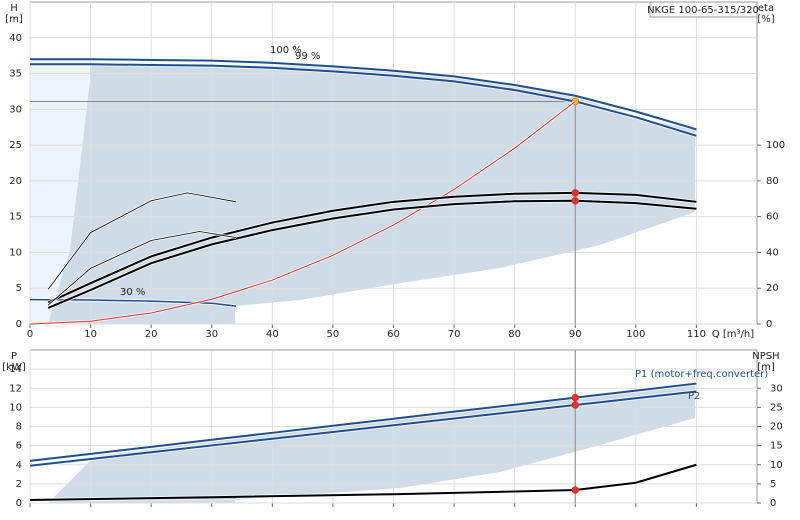 This screenshot has height=520, width=800. Describe the element at coordinates (696, 334) in the screenshot. I see `x-tick-label: 110` at that location.